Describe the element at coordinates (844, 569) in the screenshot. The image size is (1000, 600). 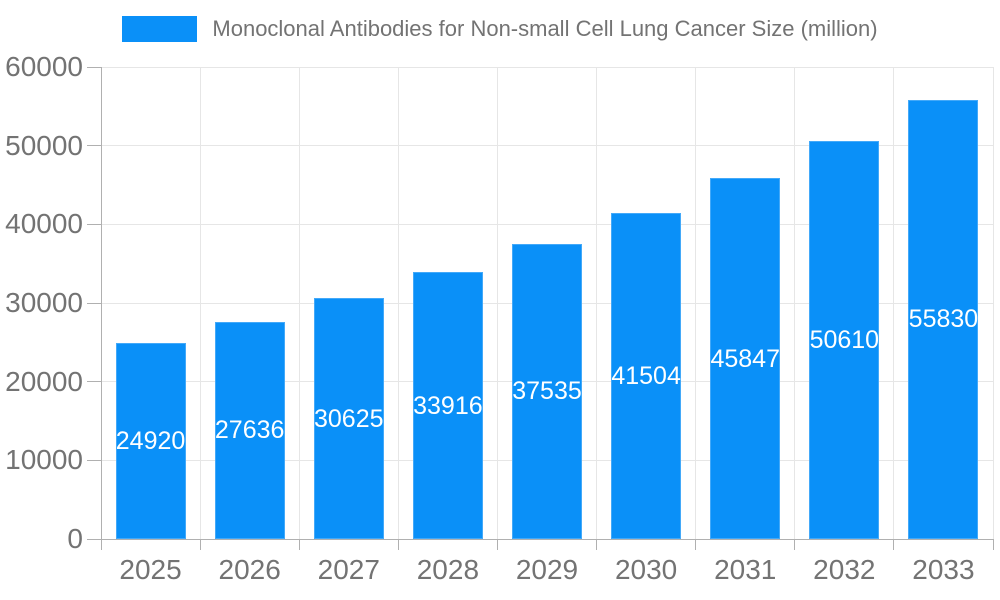
I see `x-tick-label-2032: 2032` at that location.